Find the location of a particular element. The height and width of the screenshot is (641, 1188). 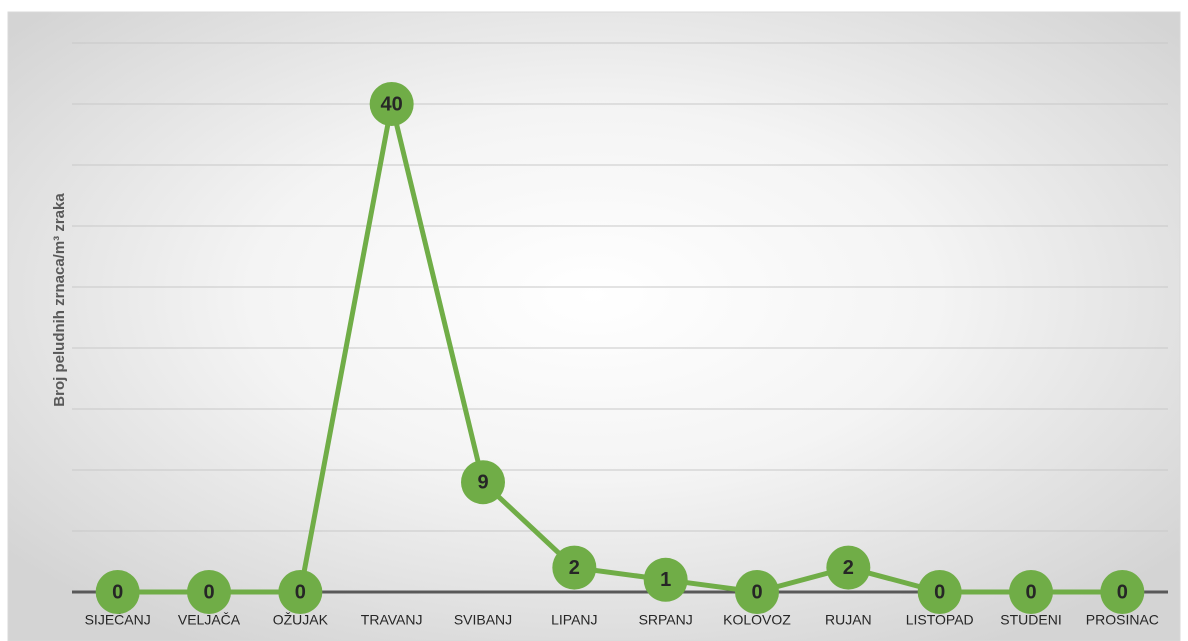

x-tick-label: SRPANJ is located at coordinates (666, 620).